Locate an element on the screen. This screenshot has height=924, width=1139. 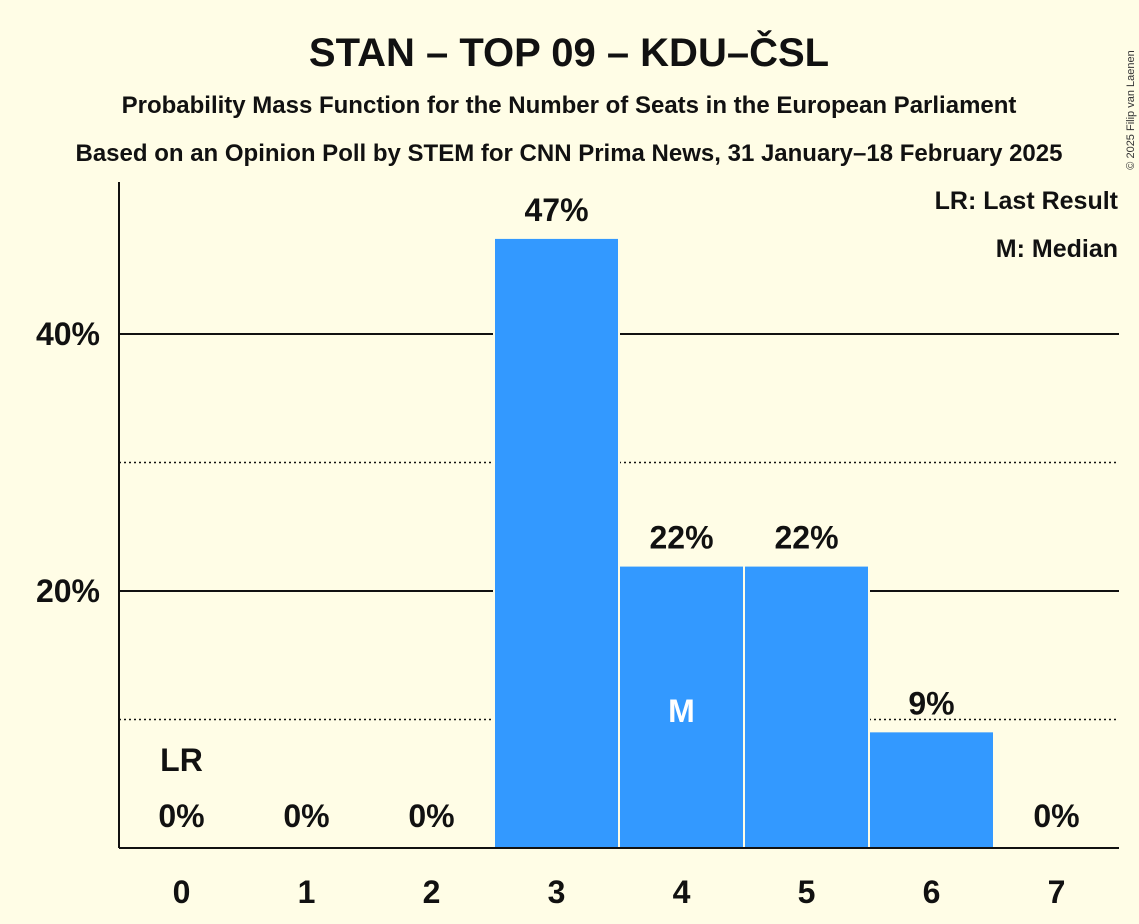
value-label-3: 47% is located at coordinates (556, 210).